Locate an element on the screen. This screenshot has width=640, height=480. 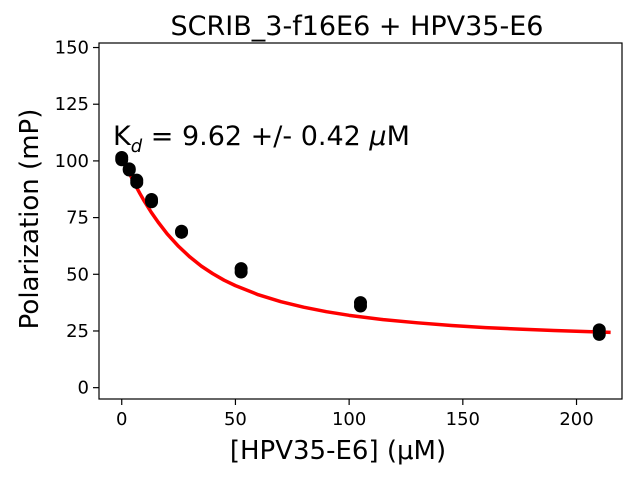
y-tick-label: 150 is located at coordinates (72, 48).